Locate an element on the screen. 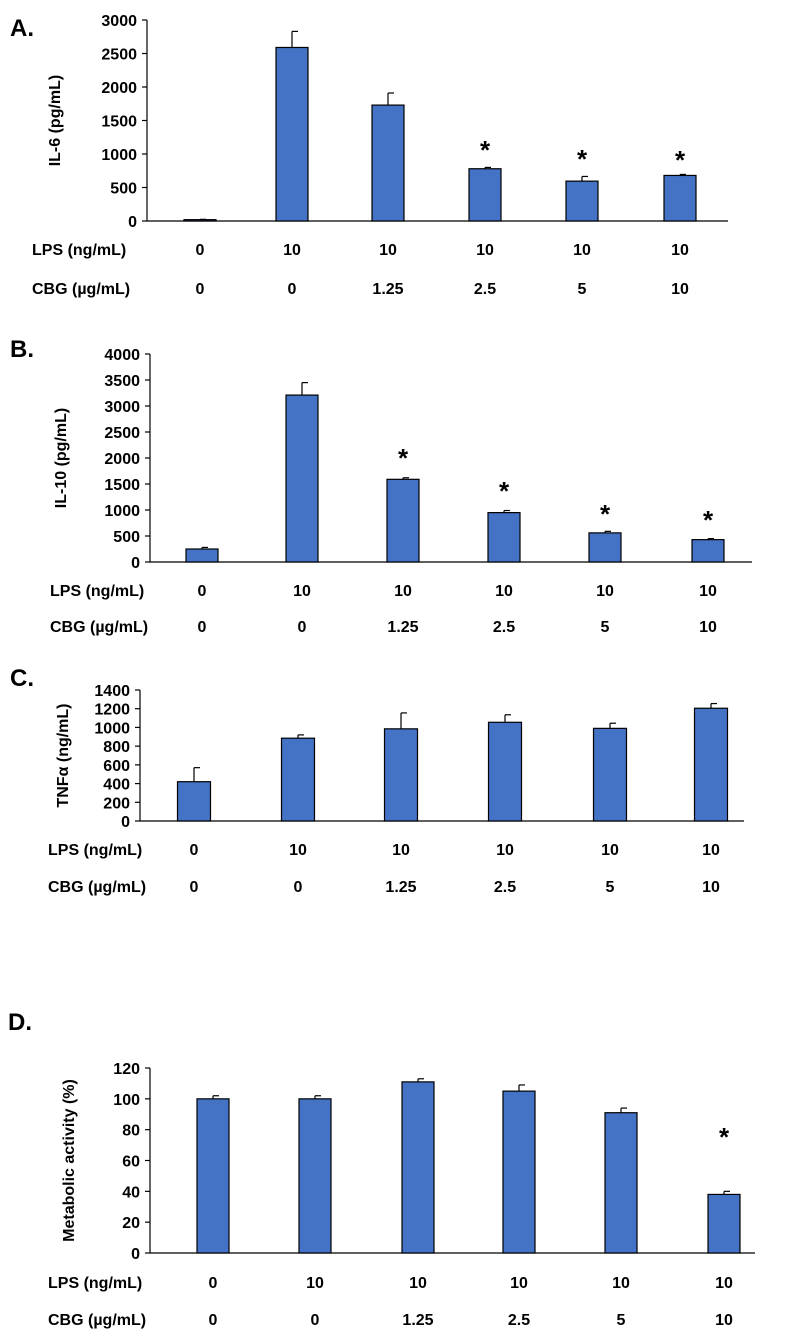 This screenshot has width=786, height=1338. y-axis-label: IL-6 (pg/mL) is located at coordinates (55, 121).